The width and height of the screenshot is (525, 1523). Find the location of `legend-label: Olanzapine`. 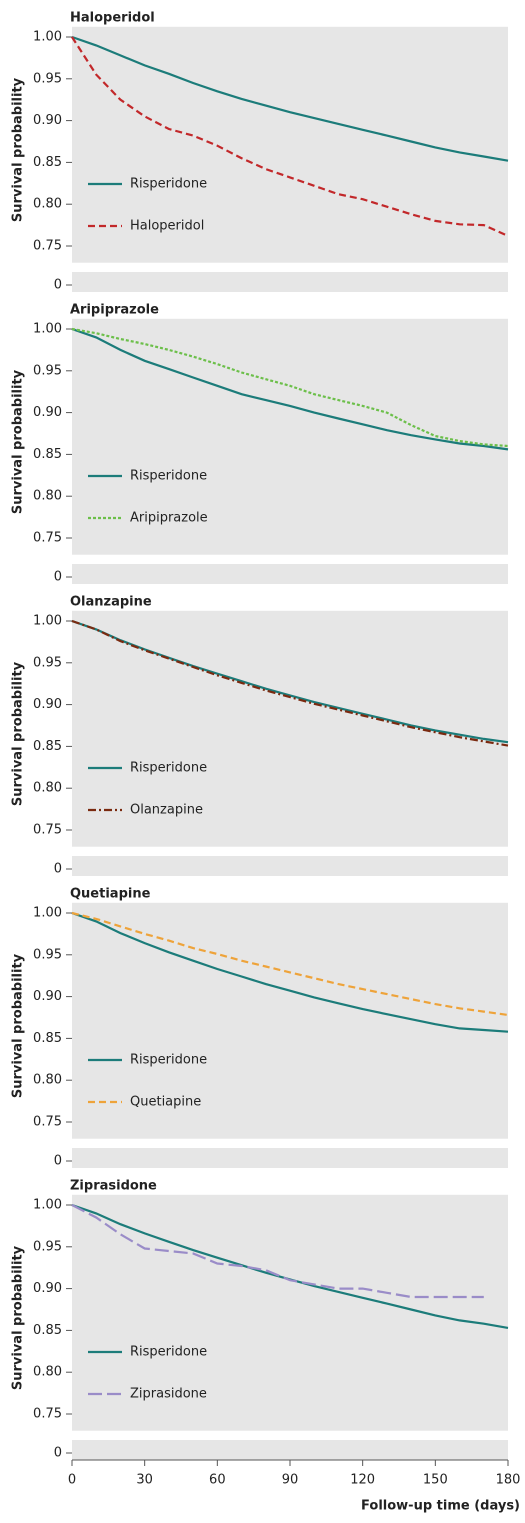

legend-label: Olanzapine is located at coordinates (166, 810).